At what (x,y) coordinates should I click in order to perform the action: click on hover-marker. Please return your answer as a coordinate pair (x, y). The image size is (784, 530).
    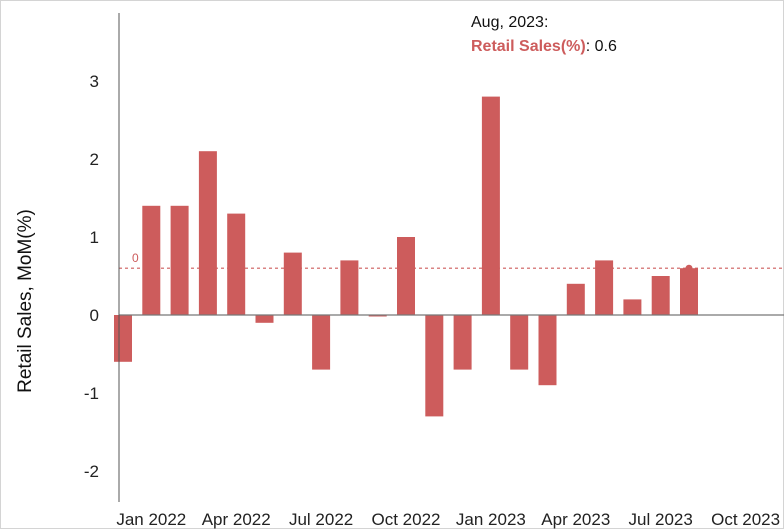
    Looking at the image, I should click on (689, 268).